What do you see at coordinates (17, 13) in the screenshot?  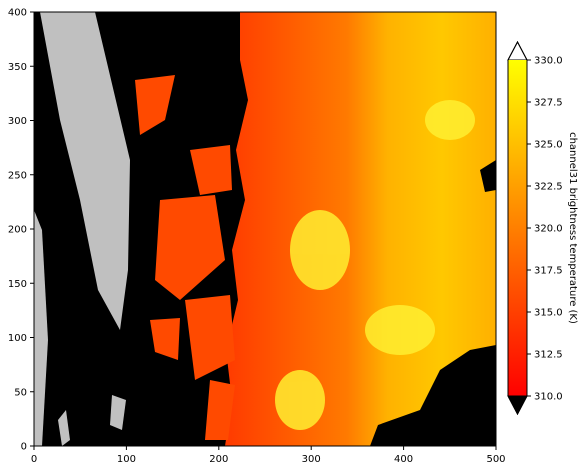 I see `y-tick-label: 400` at bounding box center [17, 13].